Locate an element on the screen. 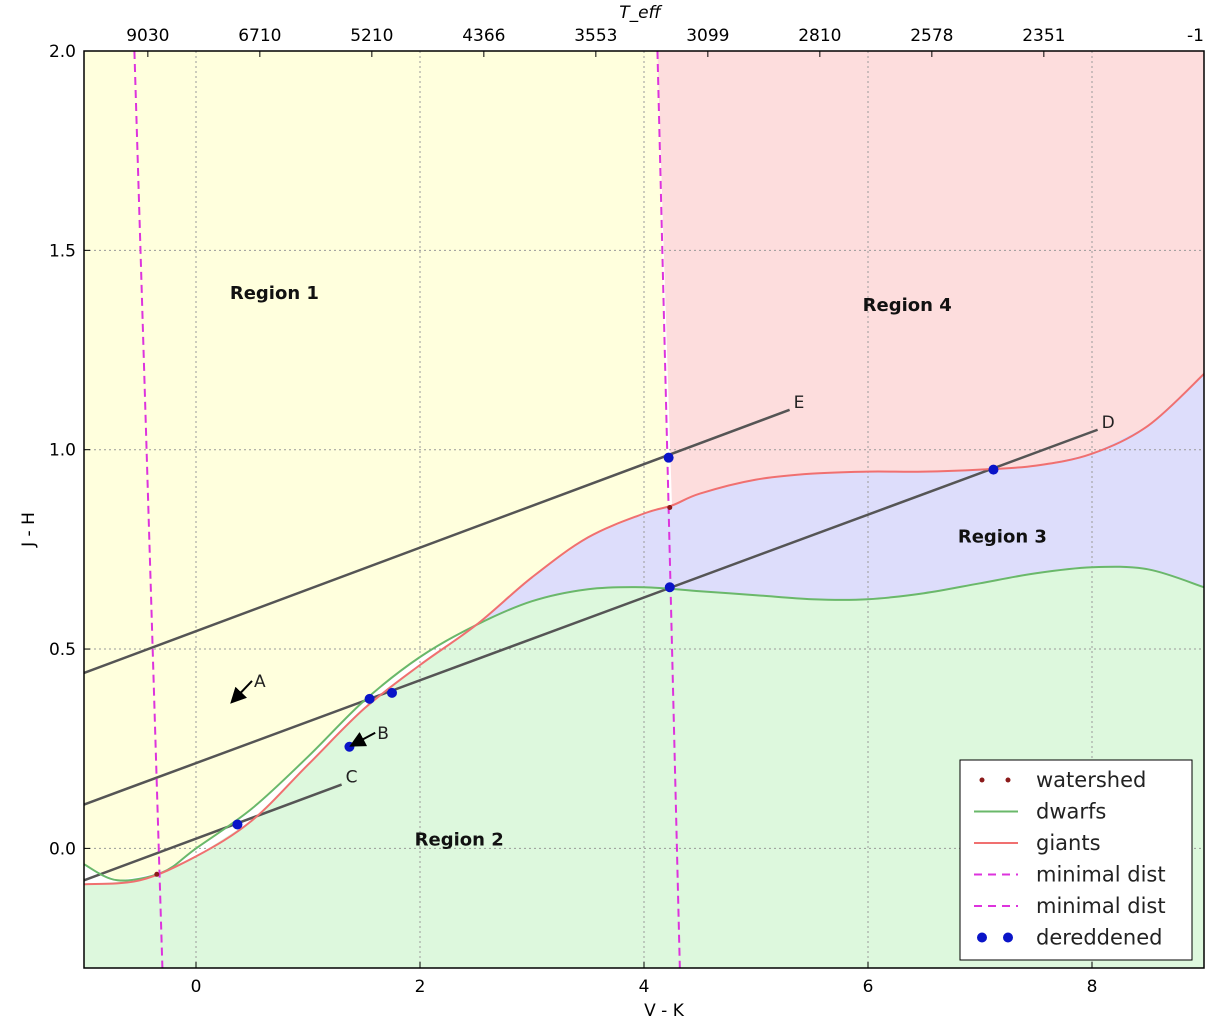  reddening-label-e: E is located at coordinates (799, 403).